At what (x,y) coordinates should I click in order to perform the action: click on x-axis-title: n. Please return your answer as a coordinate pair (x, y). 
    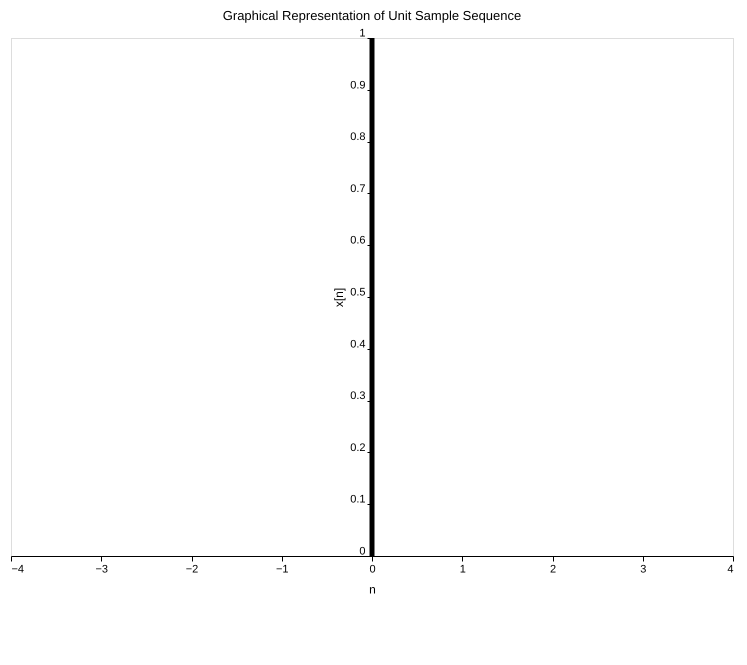
    Looking at the image, I should click on (372, 589).